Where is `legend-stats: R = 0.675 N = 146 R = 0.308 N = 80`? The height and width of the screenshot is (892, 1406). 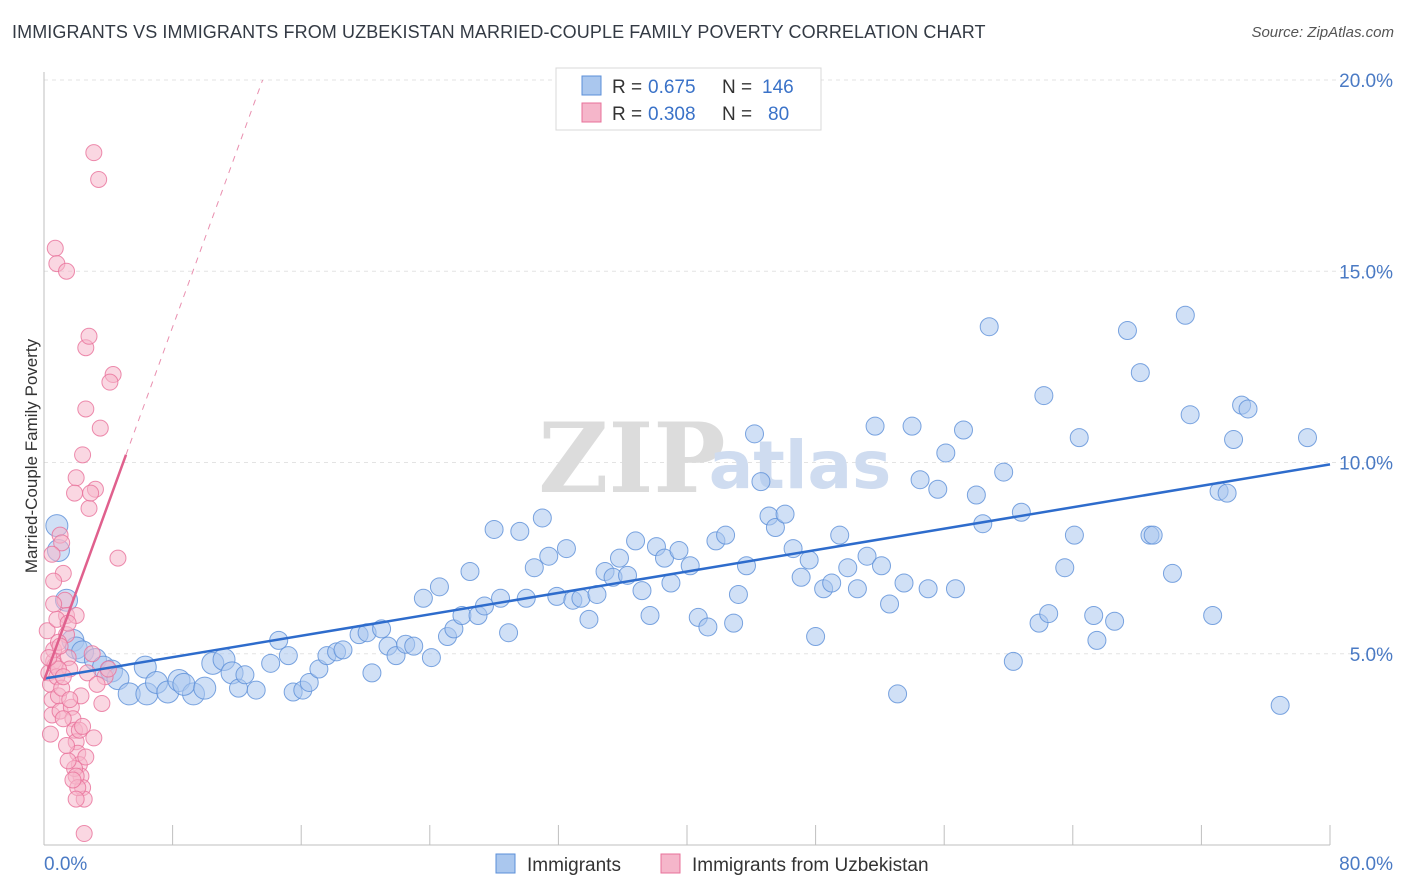 legend-stats: R = 0.675 N = 146 R = 0.308 N = 80 is located at coordinates (688, 99).